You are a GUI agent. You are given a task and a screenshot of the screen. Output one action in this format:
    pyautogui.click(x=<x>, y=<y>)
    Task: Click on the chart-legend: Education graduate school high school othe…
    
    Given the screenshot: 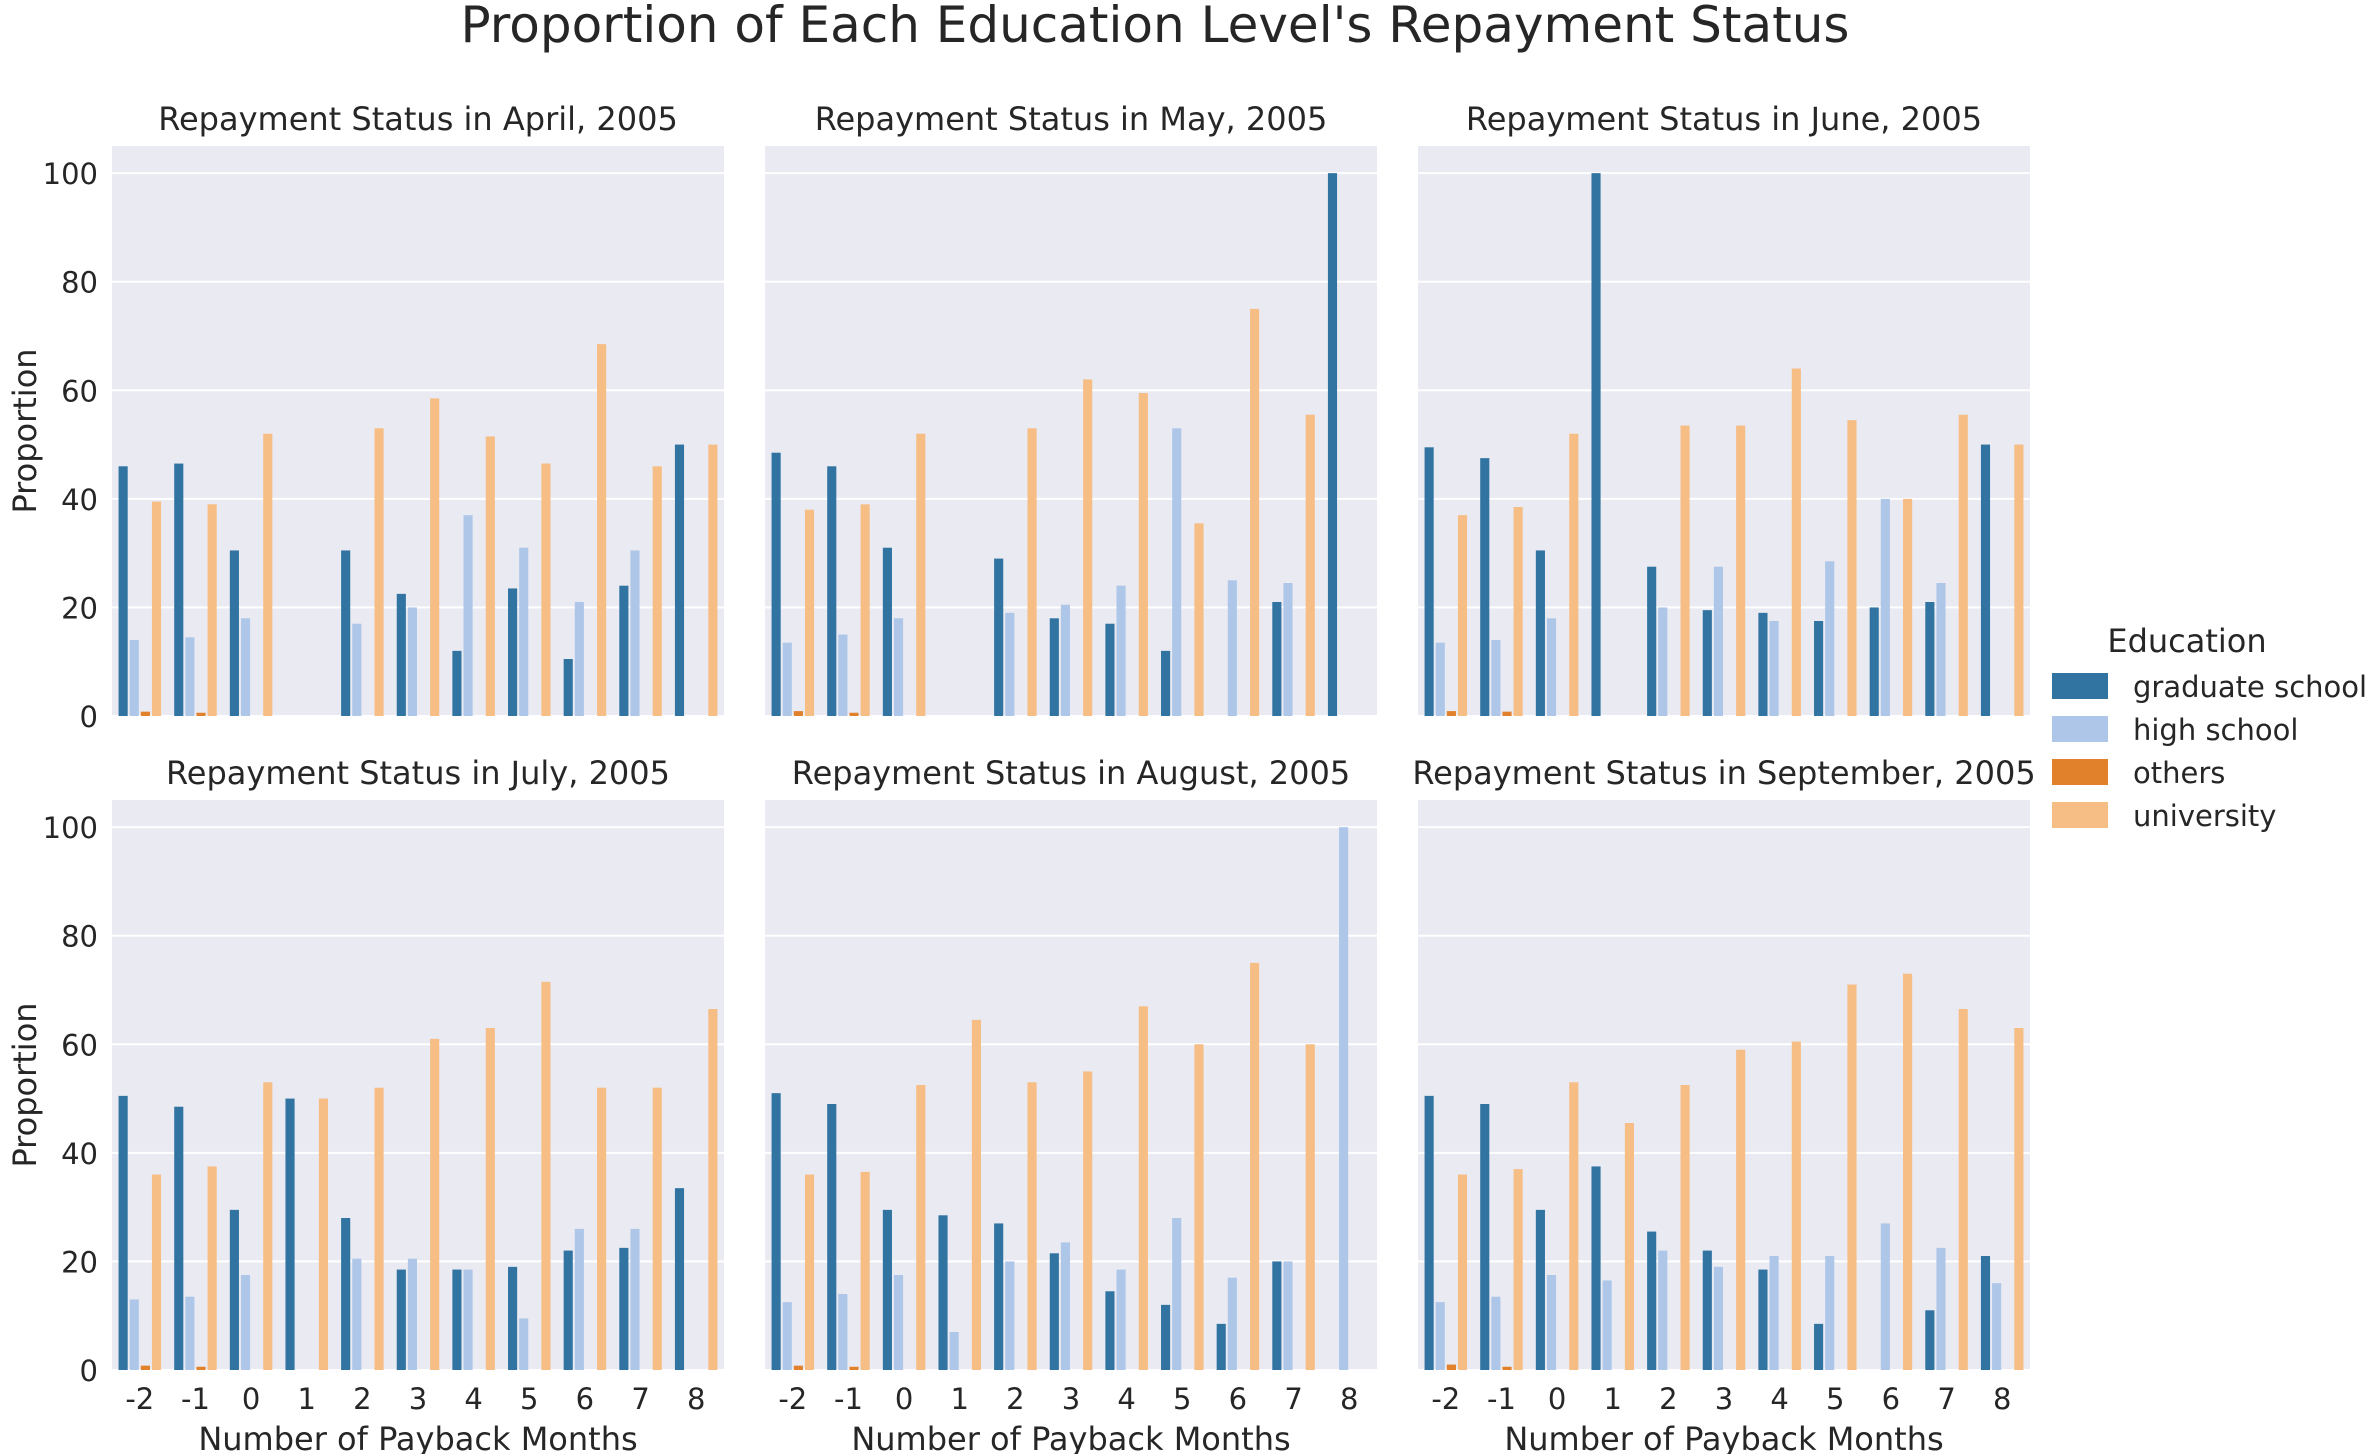 What is the action you would take?
    pyautogui.click(x=2209, y=727)
    